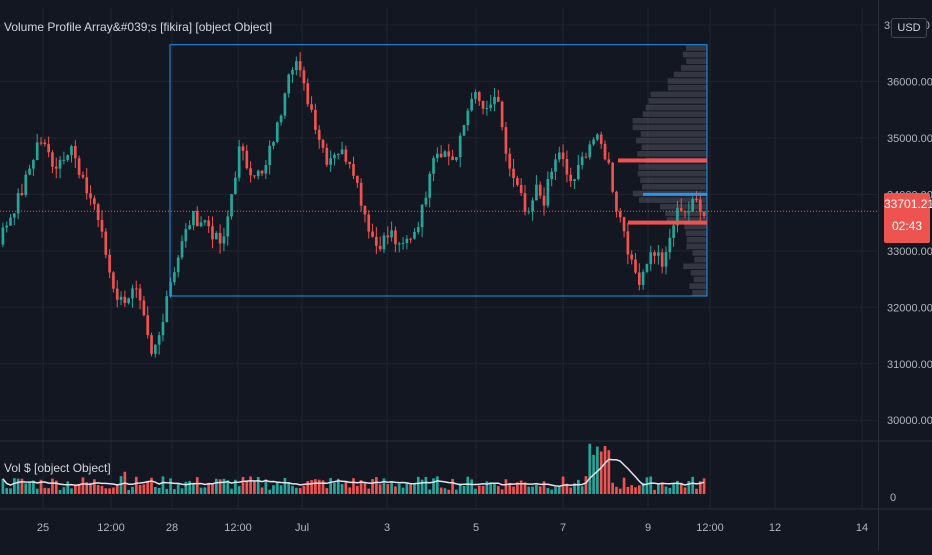 The image size is (932, 555). I want to click on value-area-high-bar, so click(675, 194).